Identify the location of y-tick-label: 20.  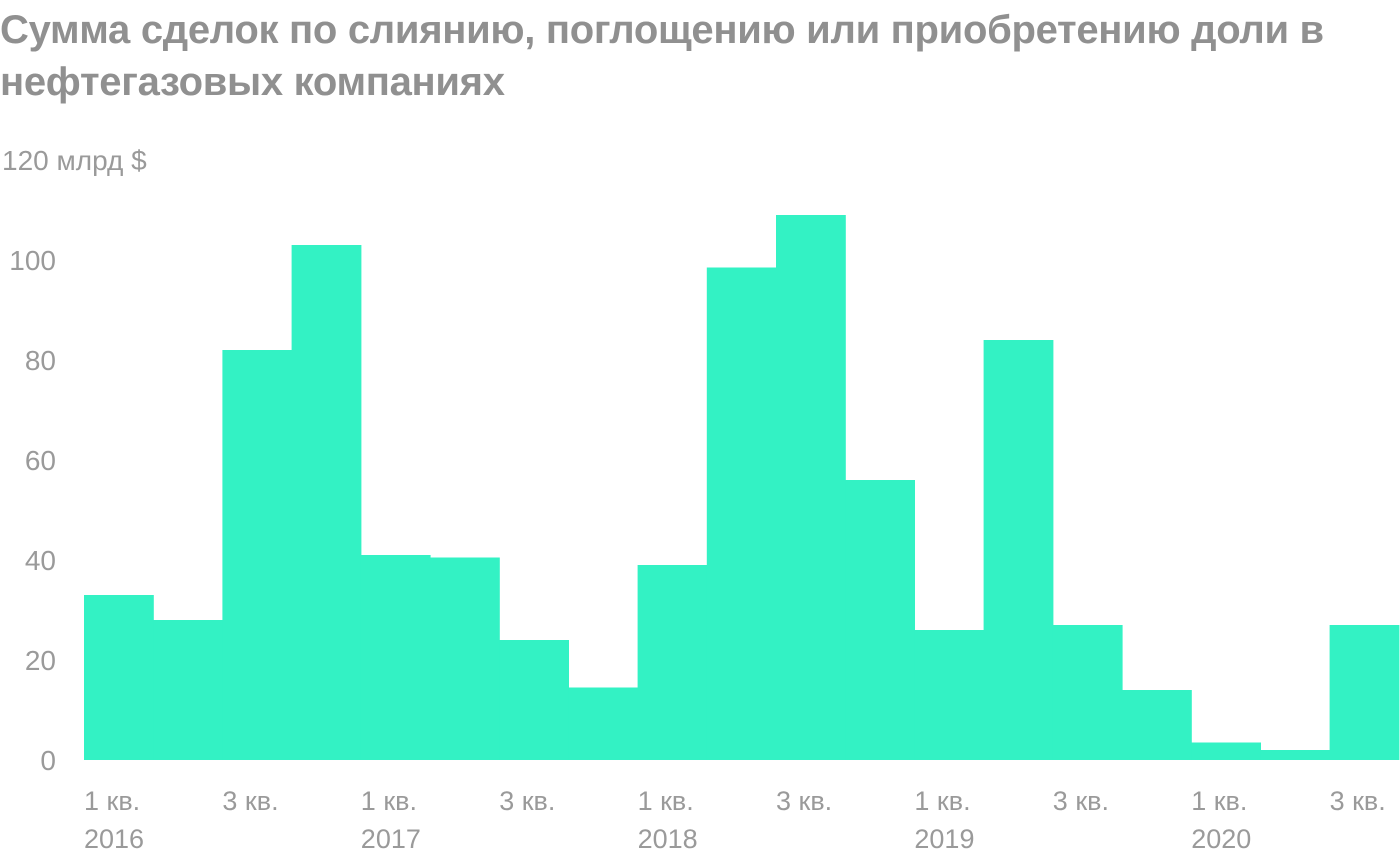
(40, 660).